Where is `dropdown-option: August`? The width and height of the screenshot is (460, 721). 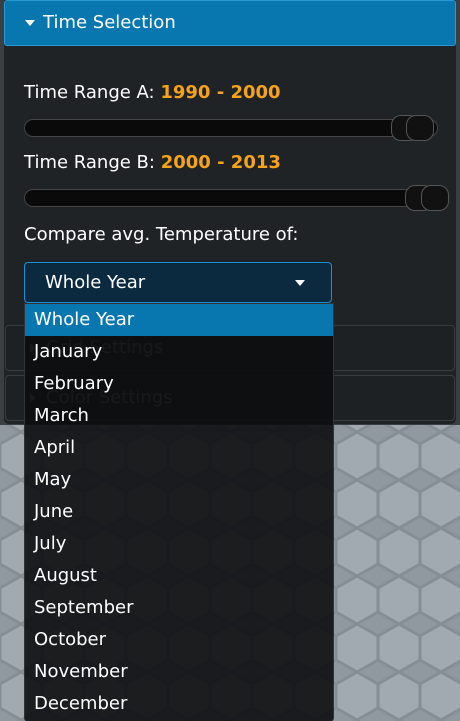
dropdown-option: August is located at coordinates (179, 576).